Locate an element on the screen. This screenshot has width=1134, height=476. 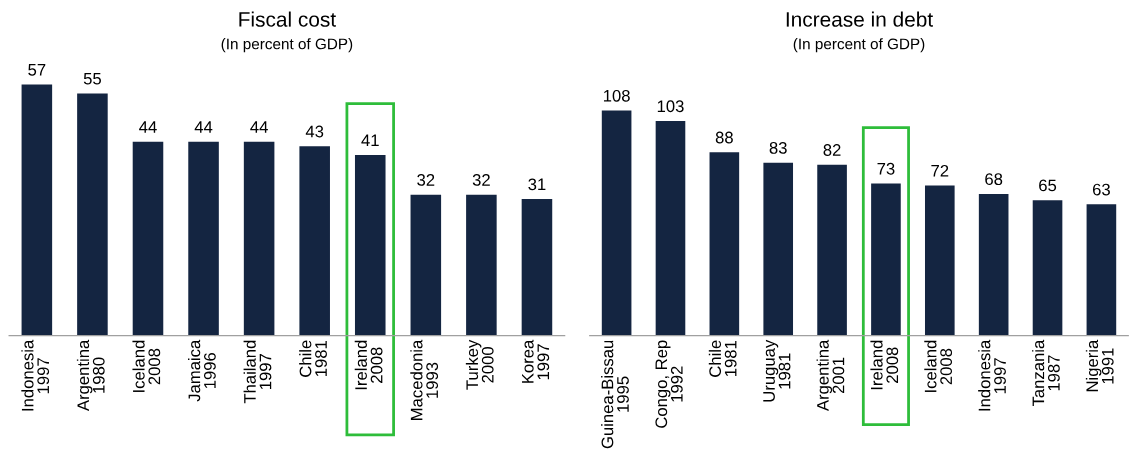
data-label: 108 is located at coordinates (616, 95).